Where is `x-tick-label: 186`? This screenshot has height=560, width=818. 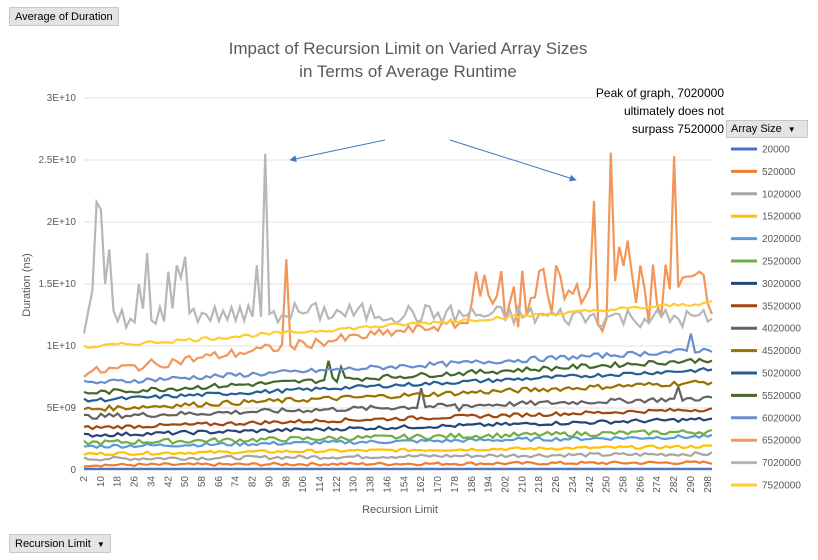
x-tick-label: 186 is located at coordinates (472, 484).